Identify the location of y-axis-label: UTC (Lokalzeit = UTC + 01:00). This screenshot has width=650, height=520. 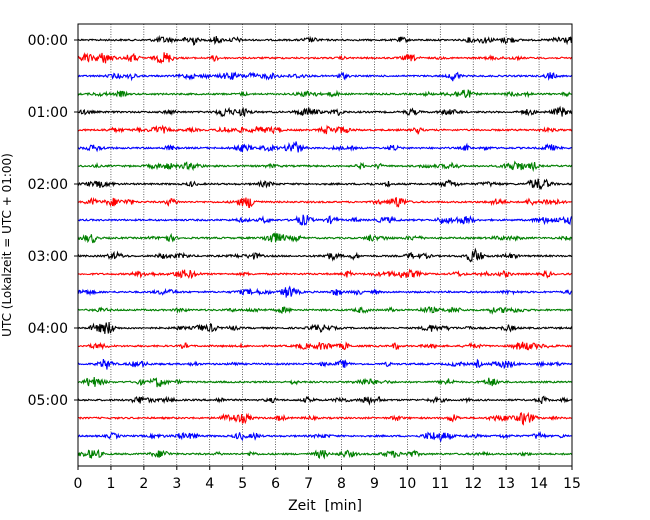
(7, 245).